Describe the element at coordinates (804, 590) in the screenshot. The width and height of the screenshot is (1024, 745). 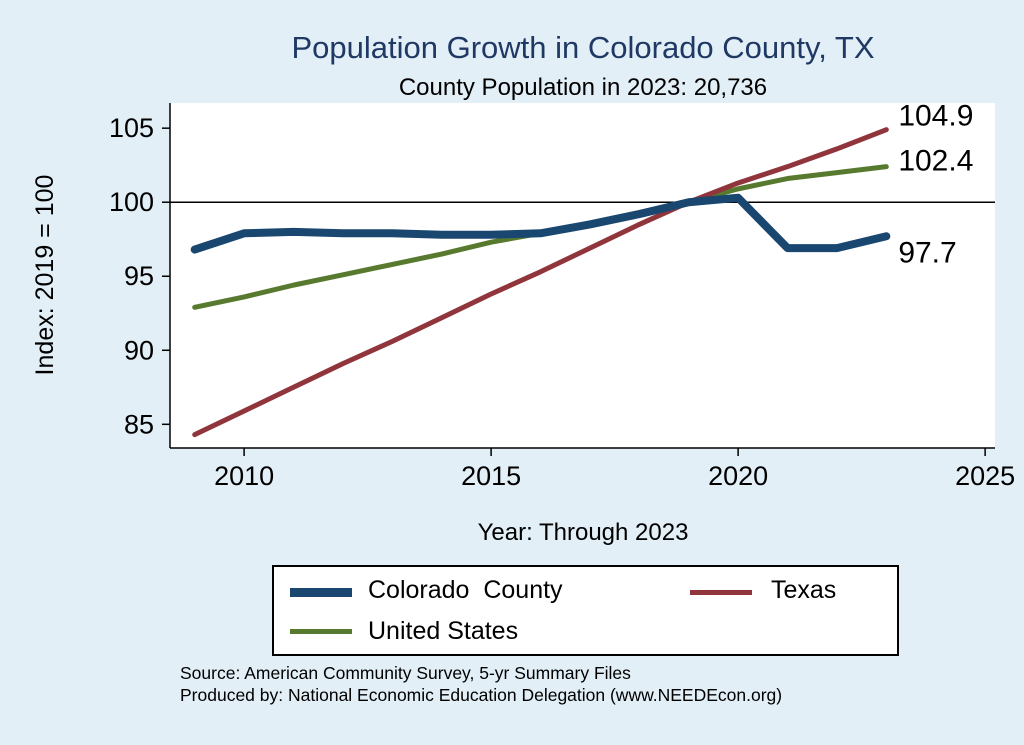
I see `legend-label-texas: Texas` at that location.